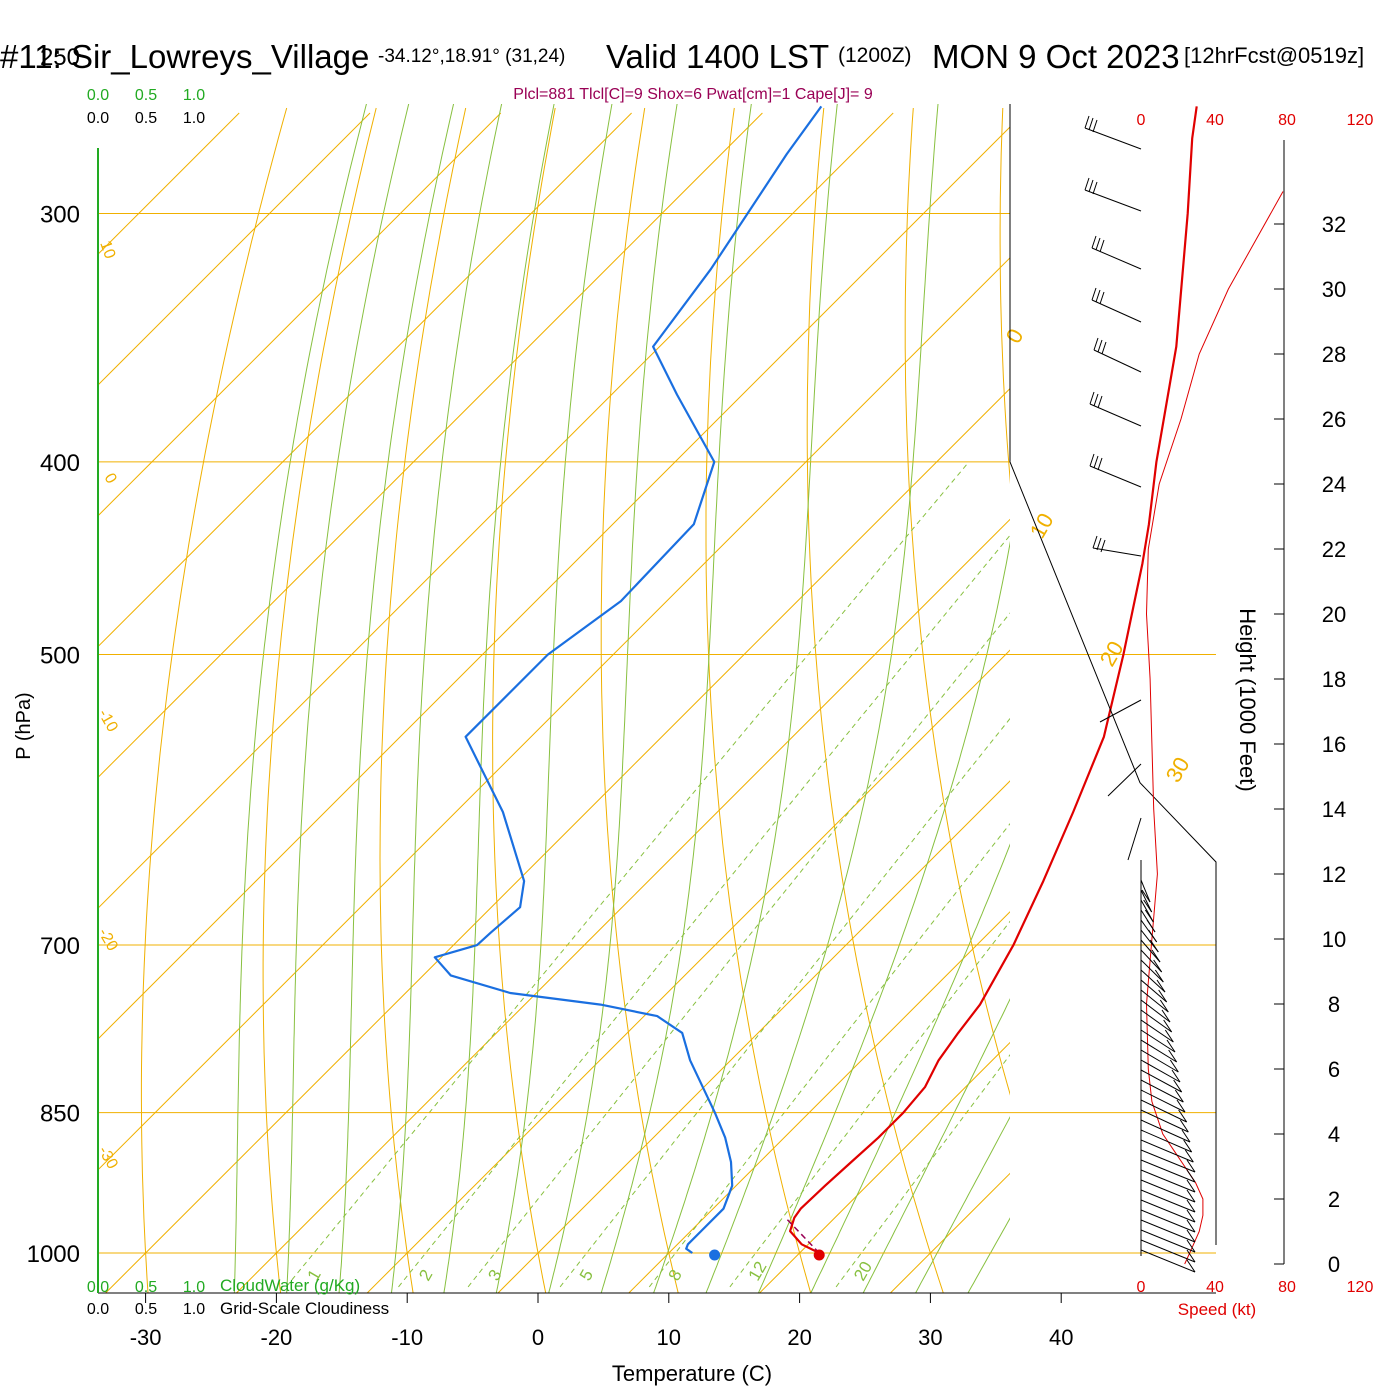  Describe the element at coordinates (425, 1275) in the screenshot. I see `mixing-ratio-label: 2` at that location.